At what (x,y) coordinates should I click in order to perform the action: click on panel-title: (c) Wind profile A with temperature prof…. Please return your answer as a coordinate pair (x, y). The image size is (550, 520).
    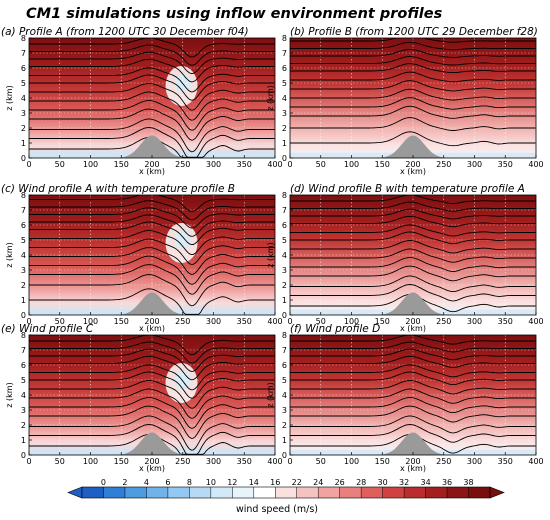
    Looking at the image, I should click on (118, 189).